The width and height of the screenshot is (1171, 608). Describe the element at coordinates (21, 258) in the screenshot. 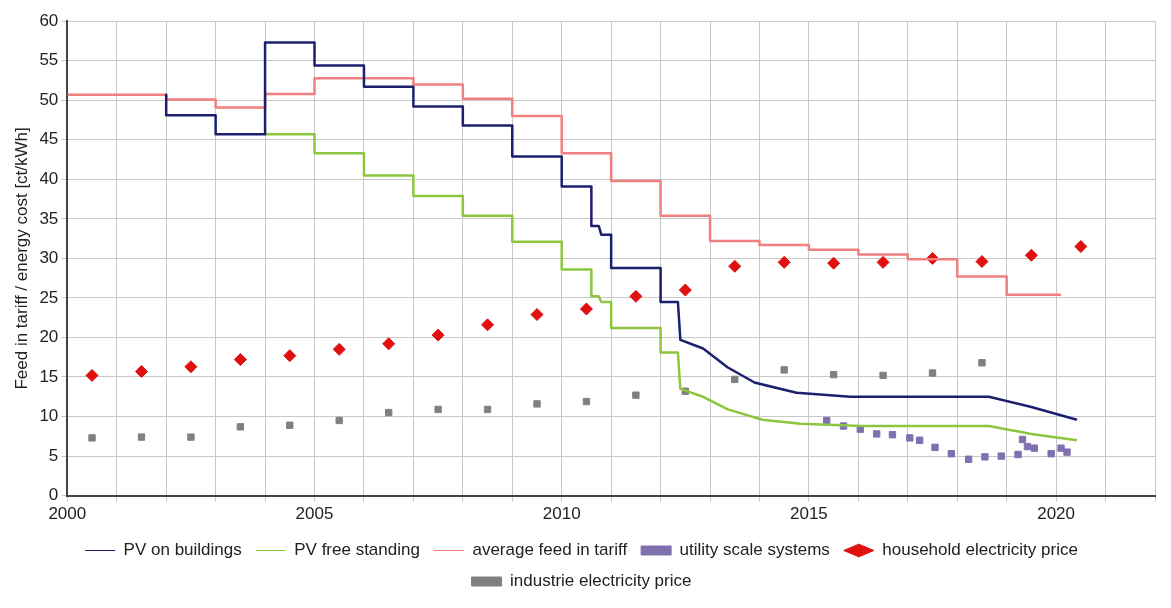

I see `y-axis-title: Feed in tariff / energy cost [ct/kWh]` at that location.